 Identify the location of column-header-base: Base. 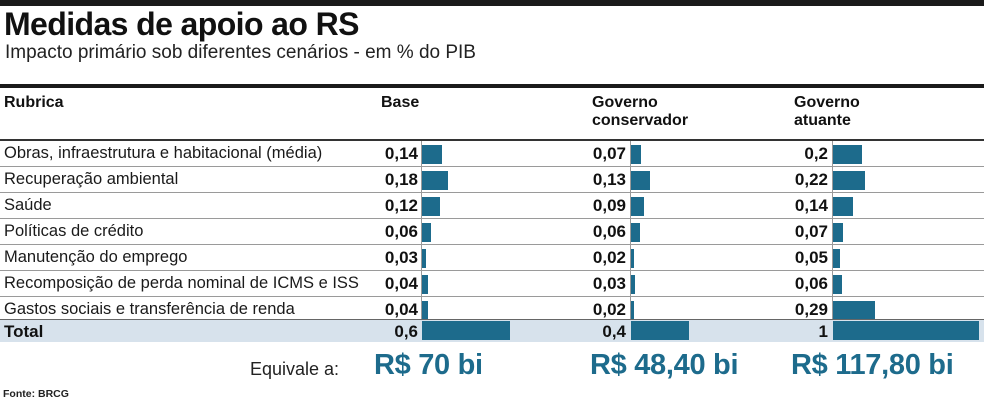
(400, 102).